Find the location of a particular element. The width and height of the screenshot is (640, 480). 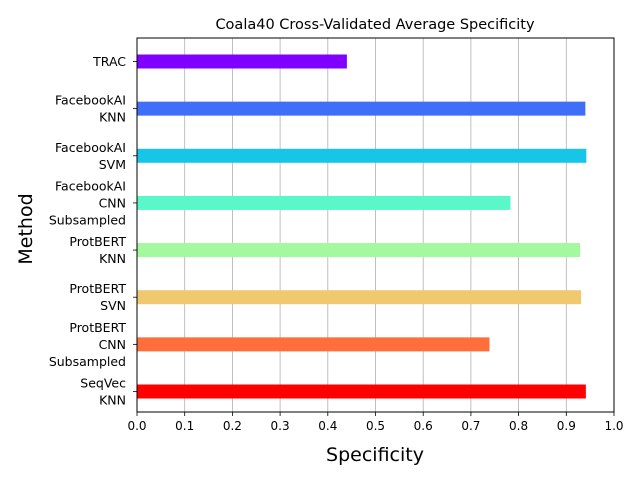

x-axis-label: Specificity is located at coordinates (375, 455).